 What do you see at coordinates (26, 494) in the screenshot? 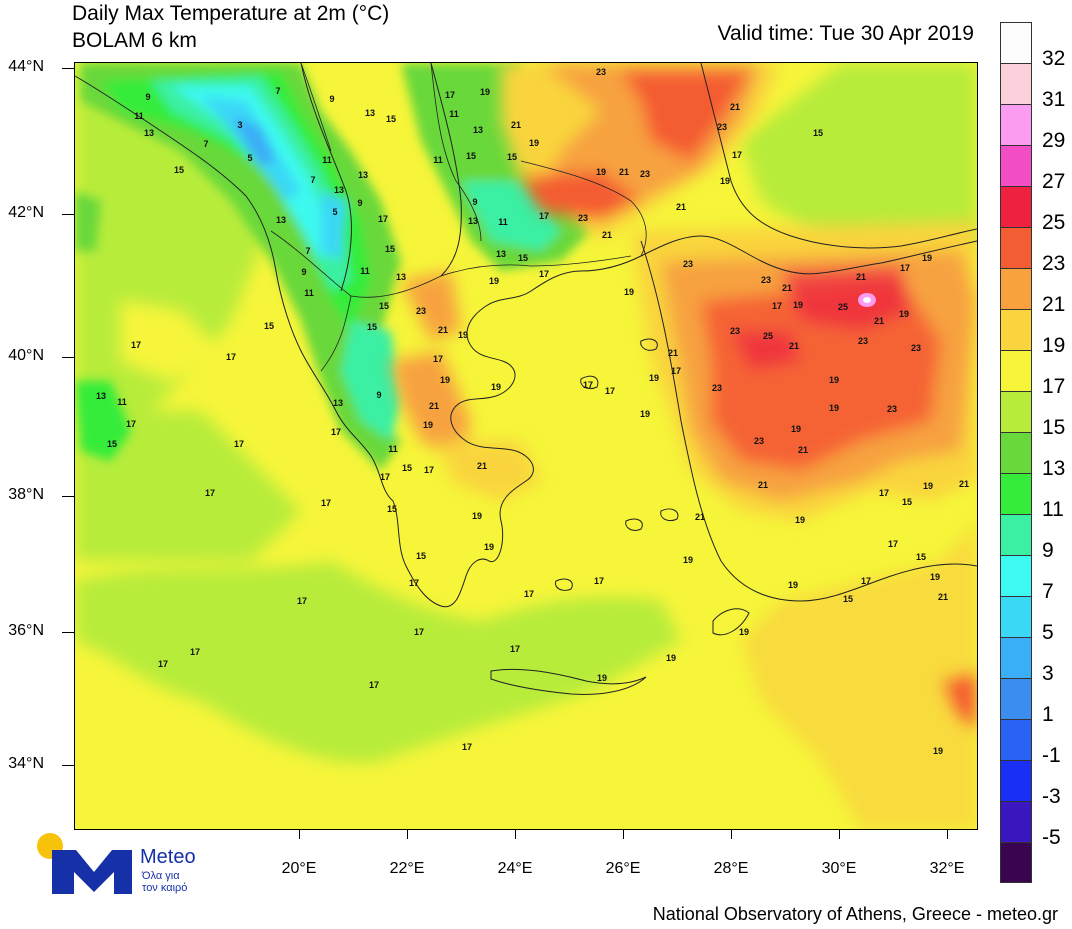
I see `lat-label-38: 38°N` at bounding box center [26, 494].